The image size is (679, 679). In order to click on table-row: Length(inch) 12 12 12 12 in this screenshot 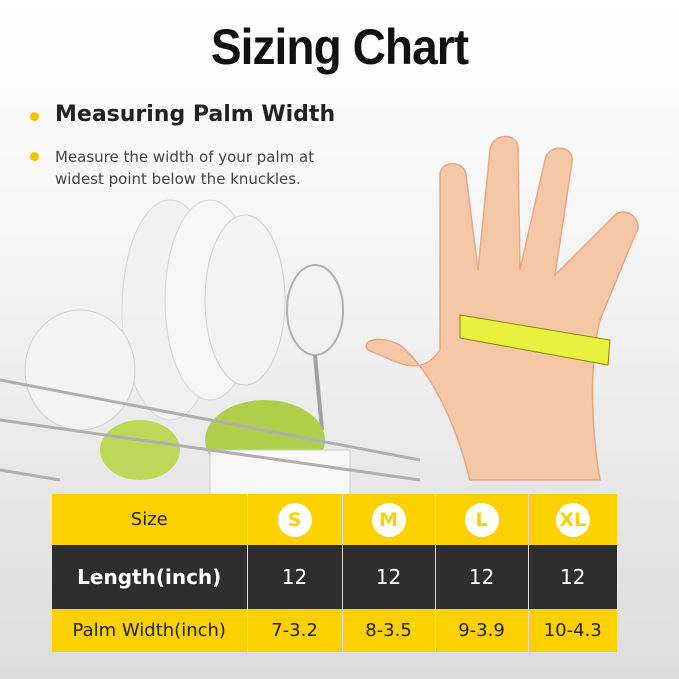, I will do `click(334, 577)`.